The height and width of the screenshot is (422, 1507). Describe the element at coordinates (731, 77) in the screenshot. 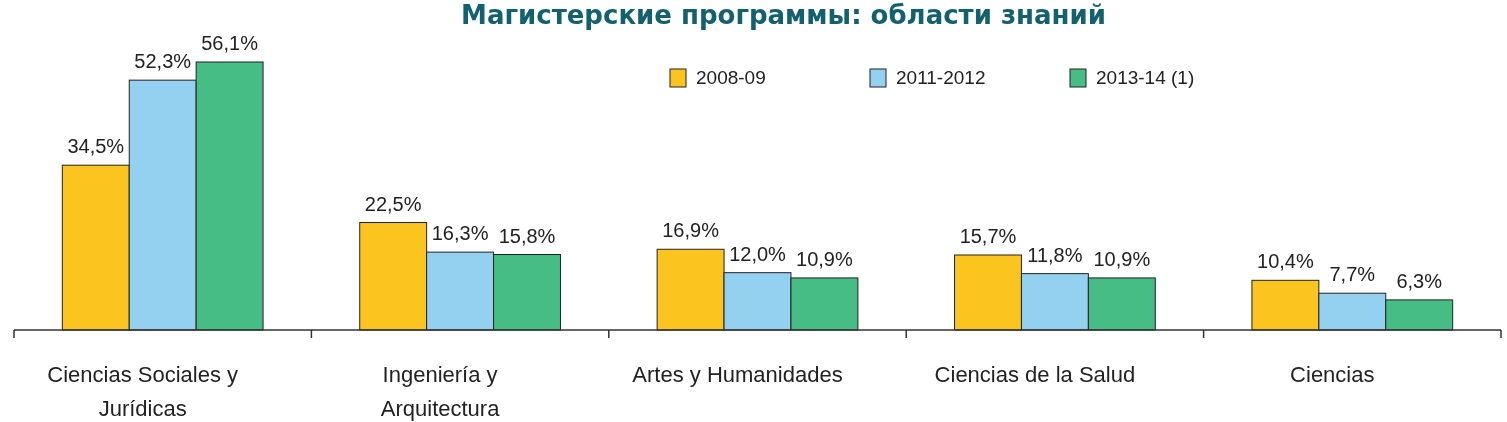

I see `legend-label: 2008-09` at that location.